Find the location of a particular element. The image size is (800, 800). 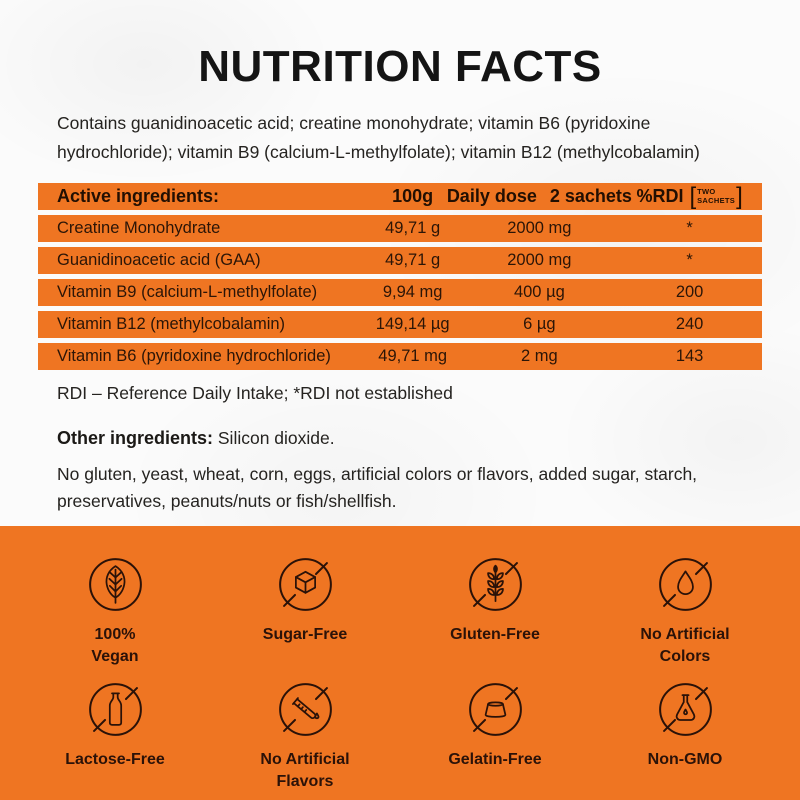

other-ingredients-label: Other ingredients: is located at coordinates (135, 438).